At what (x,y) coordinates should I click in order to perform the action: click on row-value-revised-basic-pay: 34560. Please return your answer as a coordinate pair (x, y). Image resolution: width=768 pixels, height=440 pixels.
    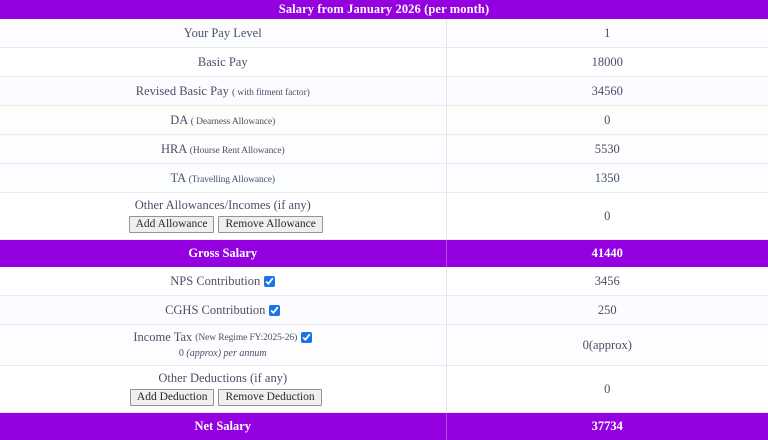
    Looking at the image, I should click on (607, 91).